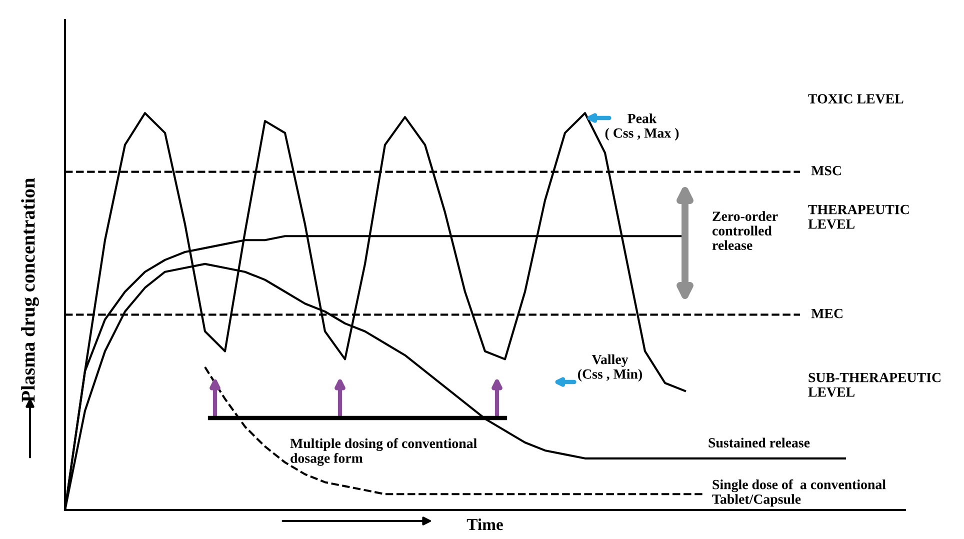  What do you see at coordinates (745, 230) in the screenshot?
I see `annotation: Zero-order controlled release` at bounding box center [745, 230].